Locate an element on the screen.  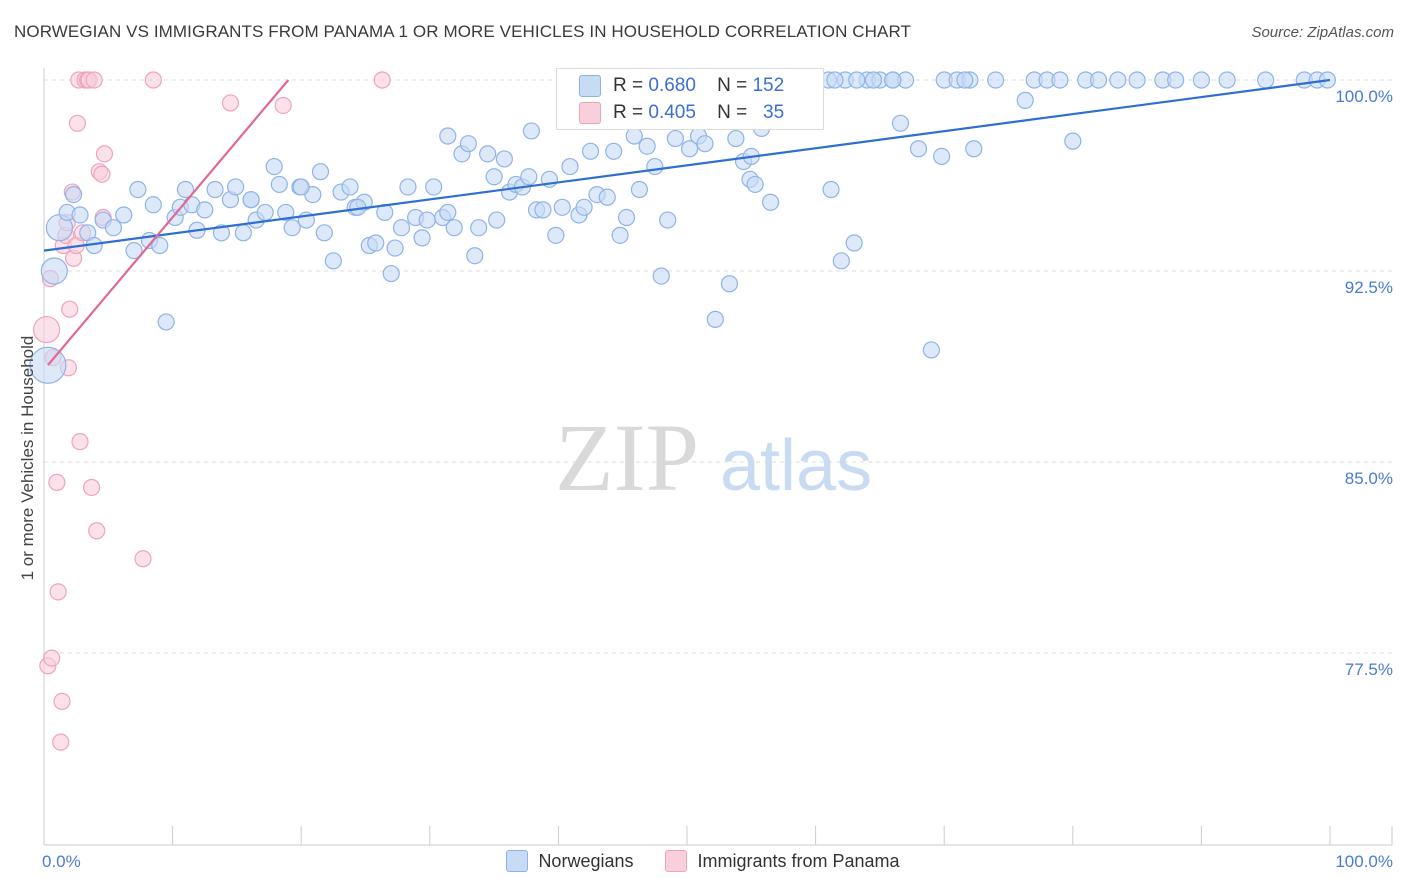
y-tick-77-5: 77.5% is located at coordinates (1368, 669).